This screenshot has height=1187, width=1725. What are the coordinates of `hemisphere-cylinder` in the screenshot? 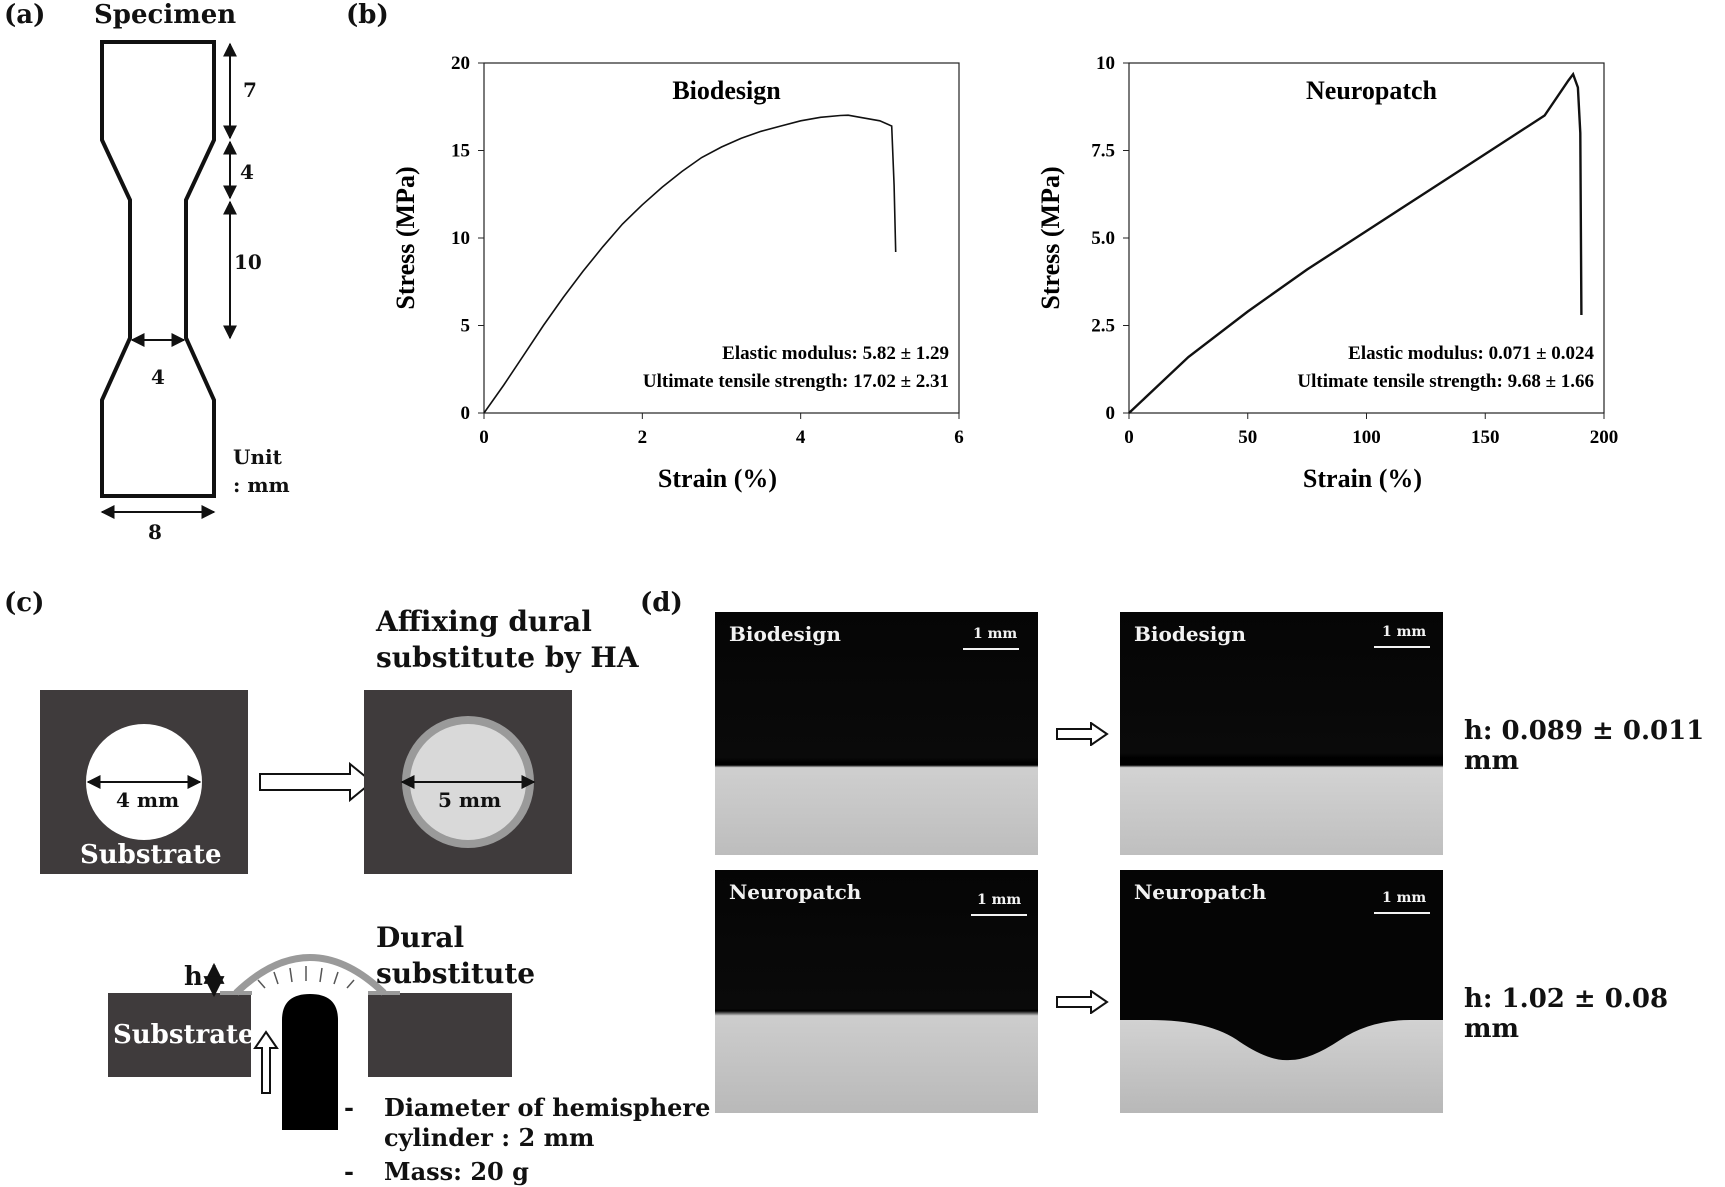 It's located at (310, 1062).